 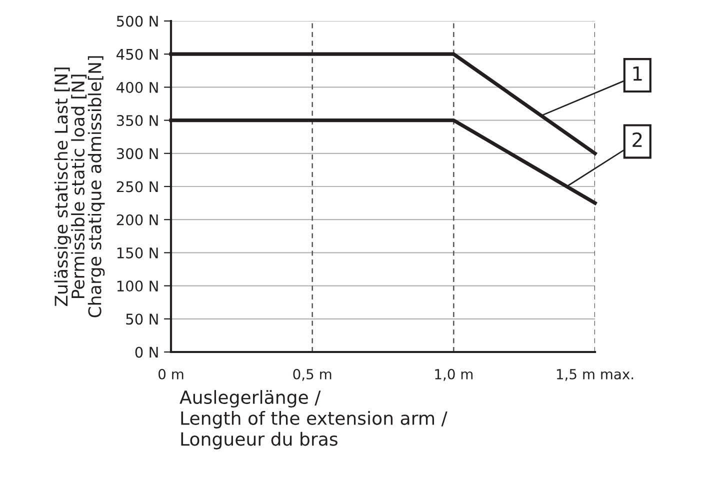 What do you see at coordinates (137, 120) in the screenshot?
I see `y-tick-label: 350 N` at bounding box center [137, 120].